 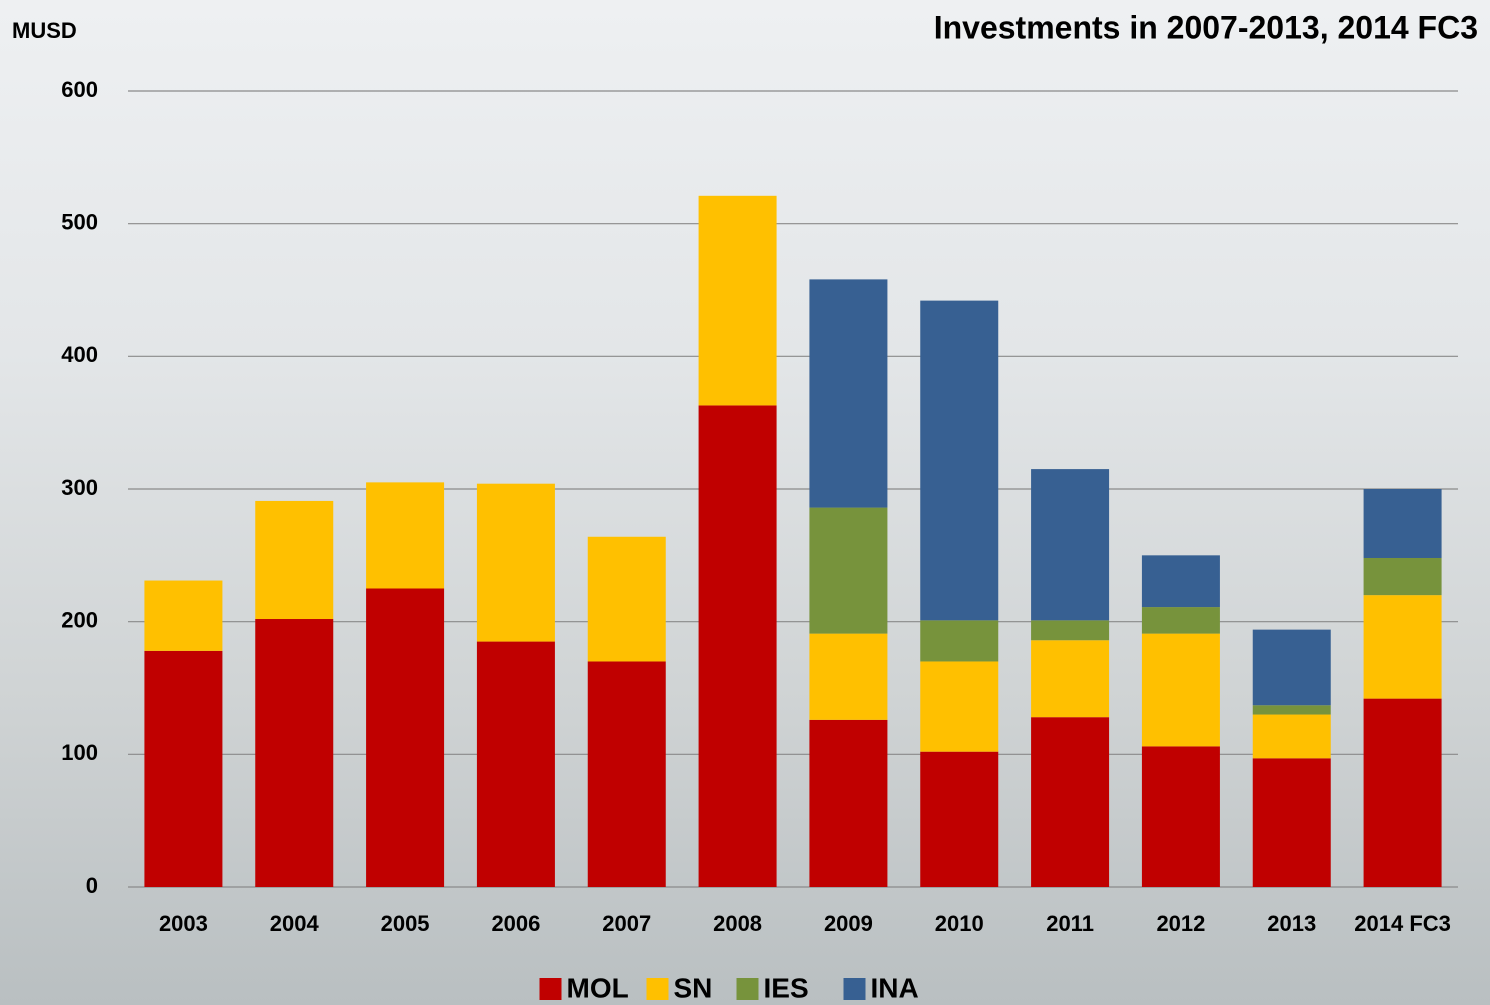 I want to click on x-tick-label: 2012, so click(x=1180, y=923).